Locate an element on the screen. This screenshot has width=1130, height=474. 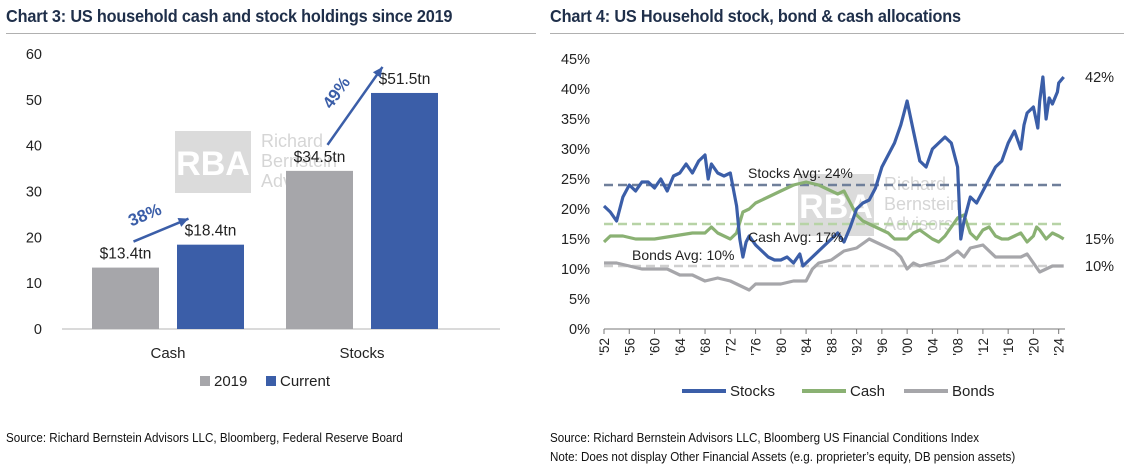
chart-4-avg-label: Bonds Avg: 10% is located at coordinates (683, 255).